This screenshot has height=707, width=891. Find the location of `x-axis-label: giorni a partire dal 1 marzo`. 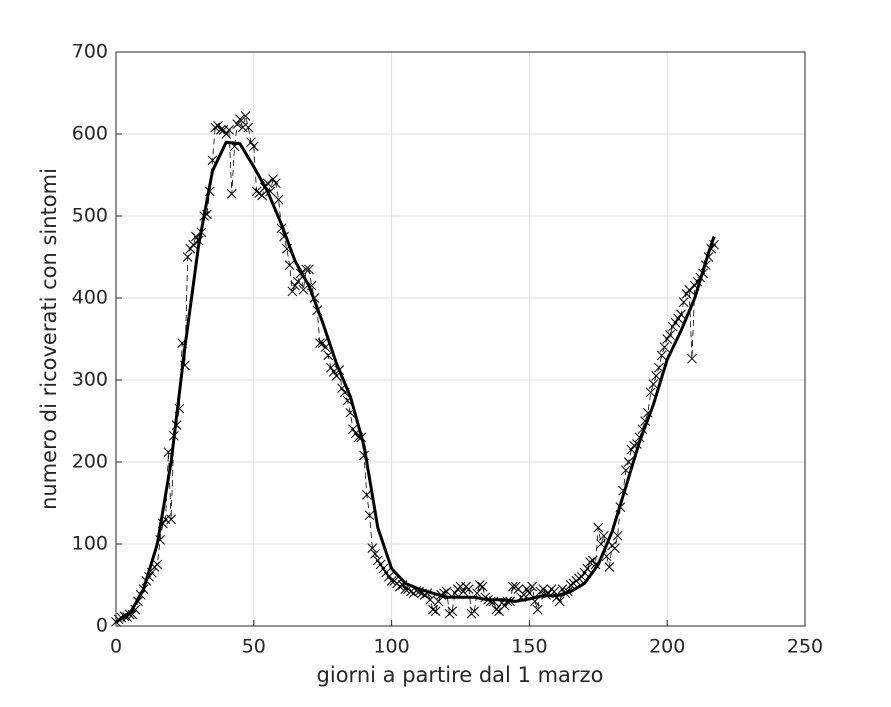

x-axis-label: giorni a partire dal 1 marzo is located at coordinates (460, 675).